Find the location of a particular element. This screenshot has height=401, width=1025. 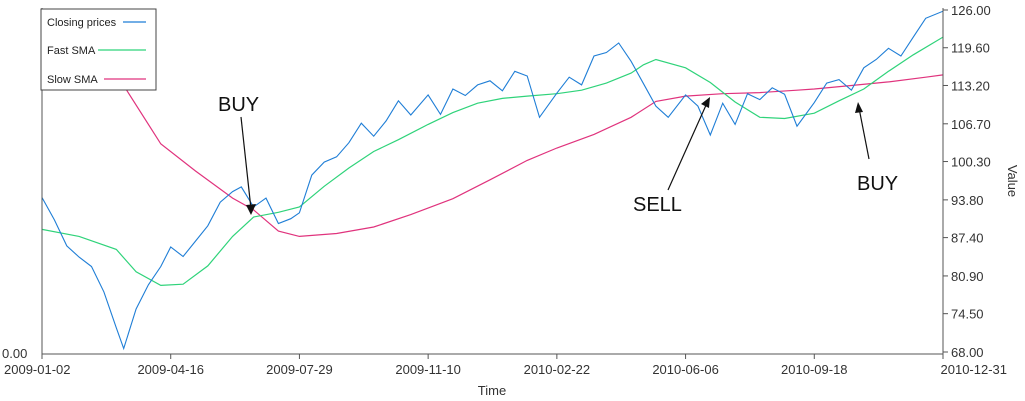

x-tick-label: 2009-01-02 is located at coordinates (37, 369).